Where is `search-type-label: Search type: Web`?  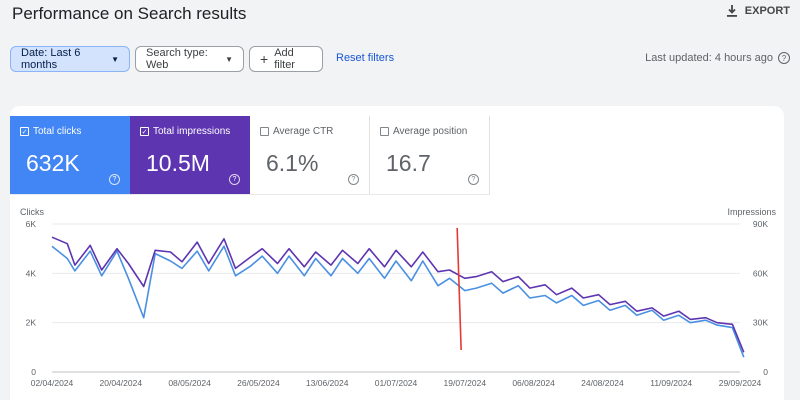
search-type-label: Search type: Web is located at coordinates (177, 59).